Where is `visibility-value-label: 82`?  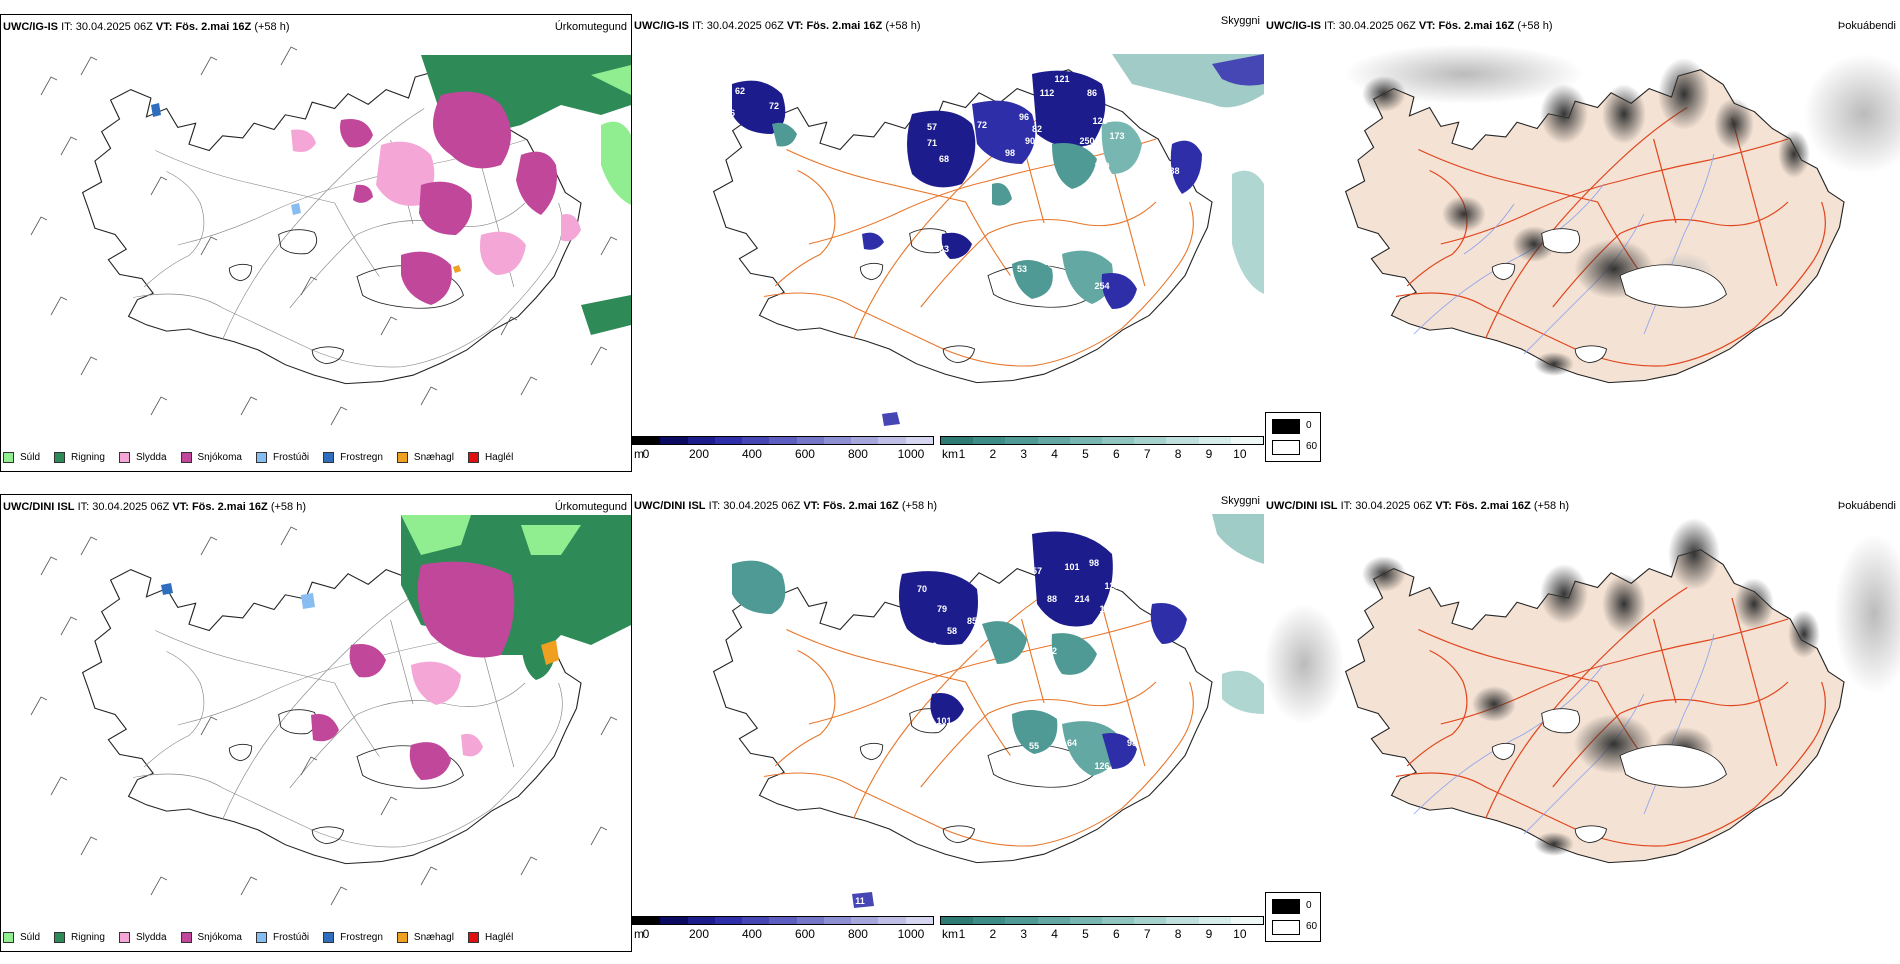 visibility-value-label: 82 is located at coordinates (1037, 129).